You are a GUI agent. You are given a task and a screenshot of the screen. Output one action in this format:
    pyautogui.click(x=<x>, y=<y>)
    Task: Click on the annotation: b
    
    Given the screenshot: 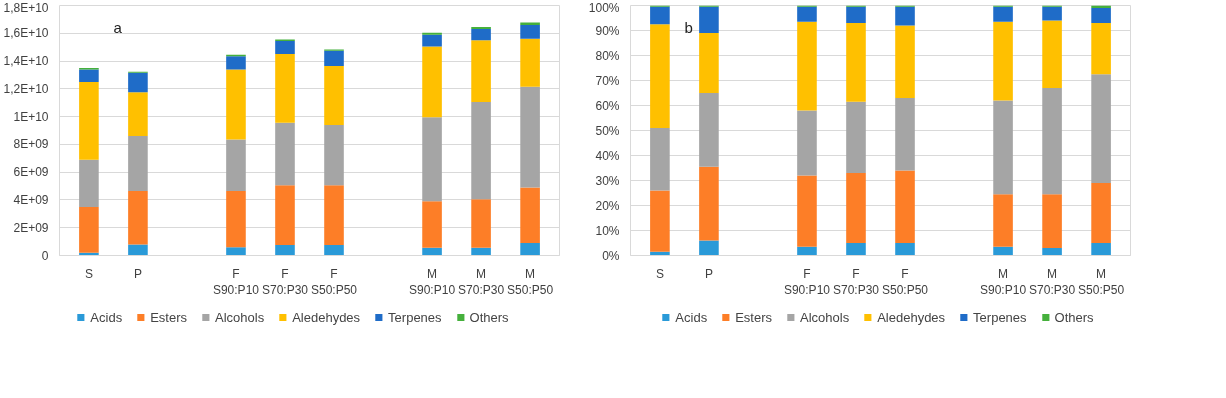 What is the action you would take?
    pyautogui.click(x=688, y=27)
    